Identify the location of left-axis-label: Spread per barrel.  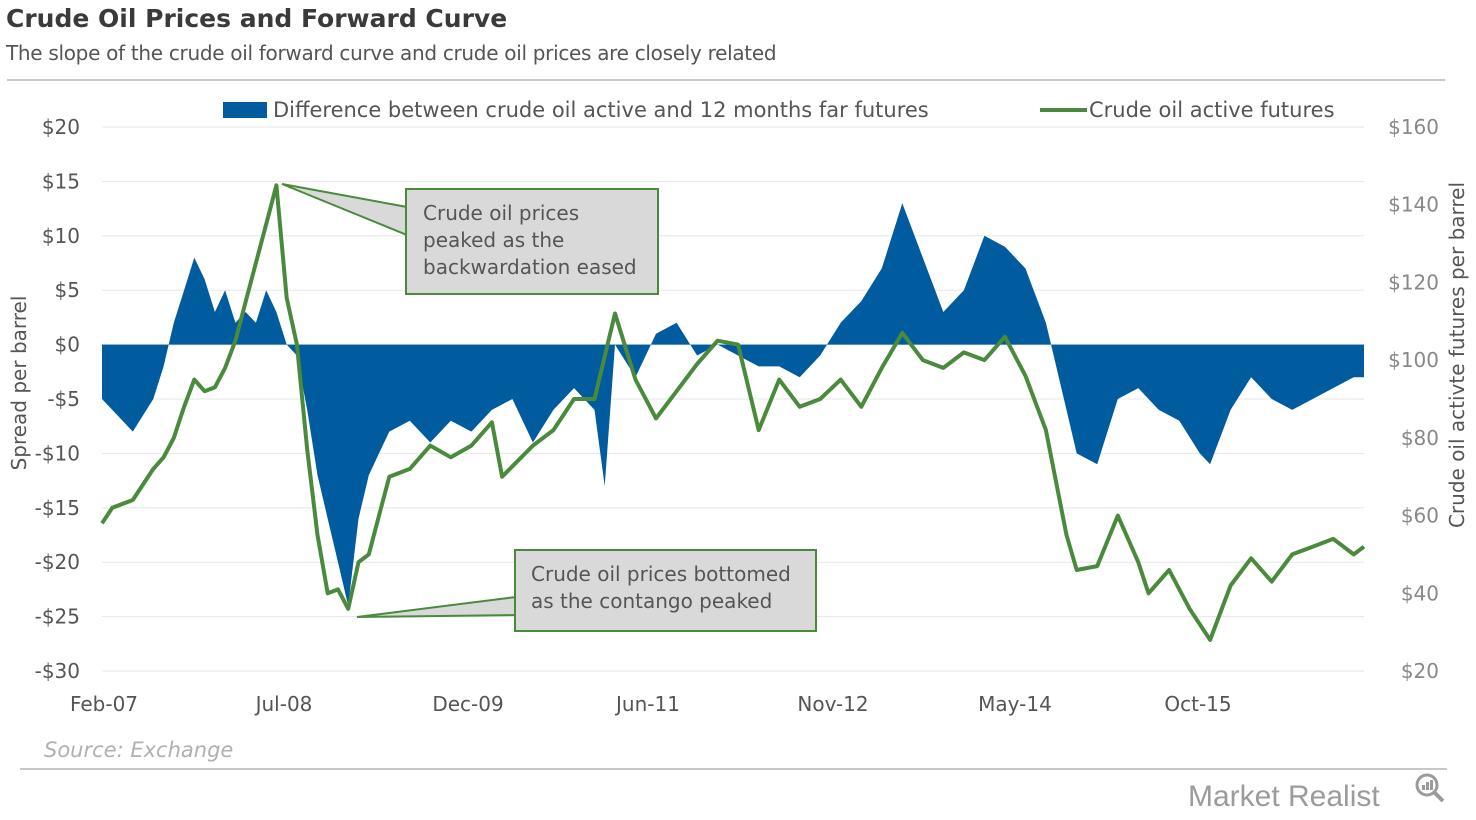
(19, 383).